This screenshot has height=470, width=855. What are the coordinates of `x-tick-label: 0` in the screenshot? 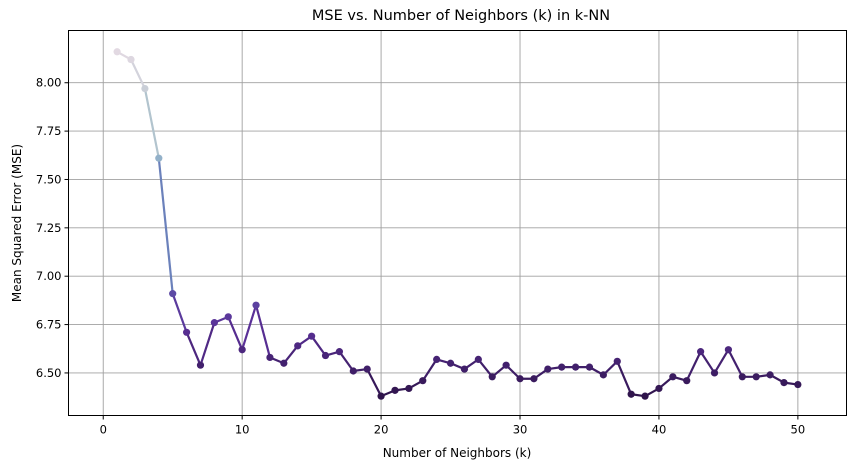 It's located at (103, 430).